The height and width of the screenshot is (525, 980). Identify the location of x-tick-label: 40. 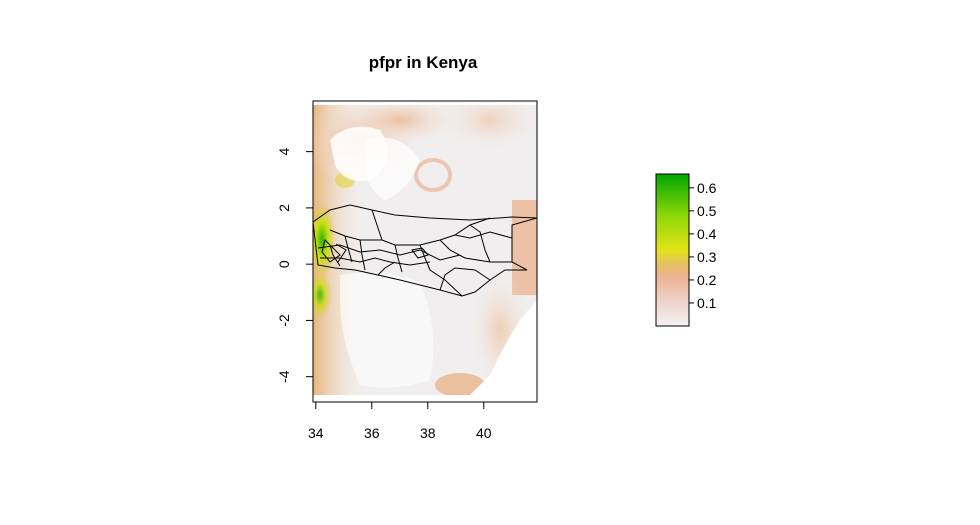
(484, 433).